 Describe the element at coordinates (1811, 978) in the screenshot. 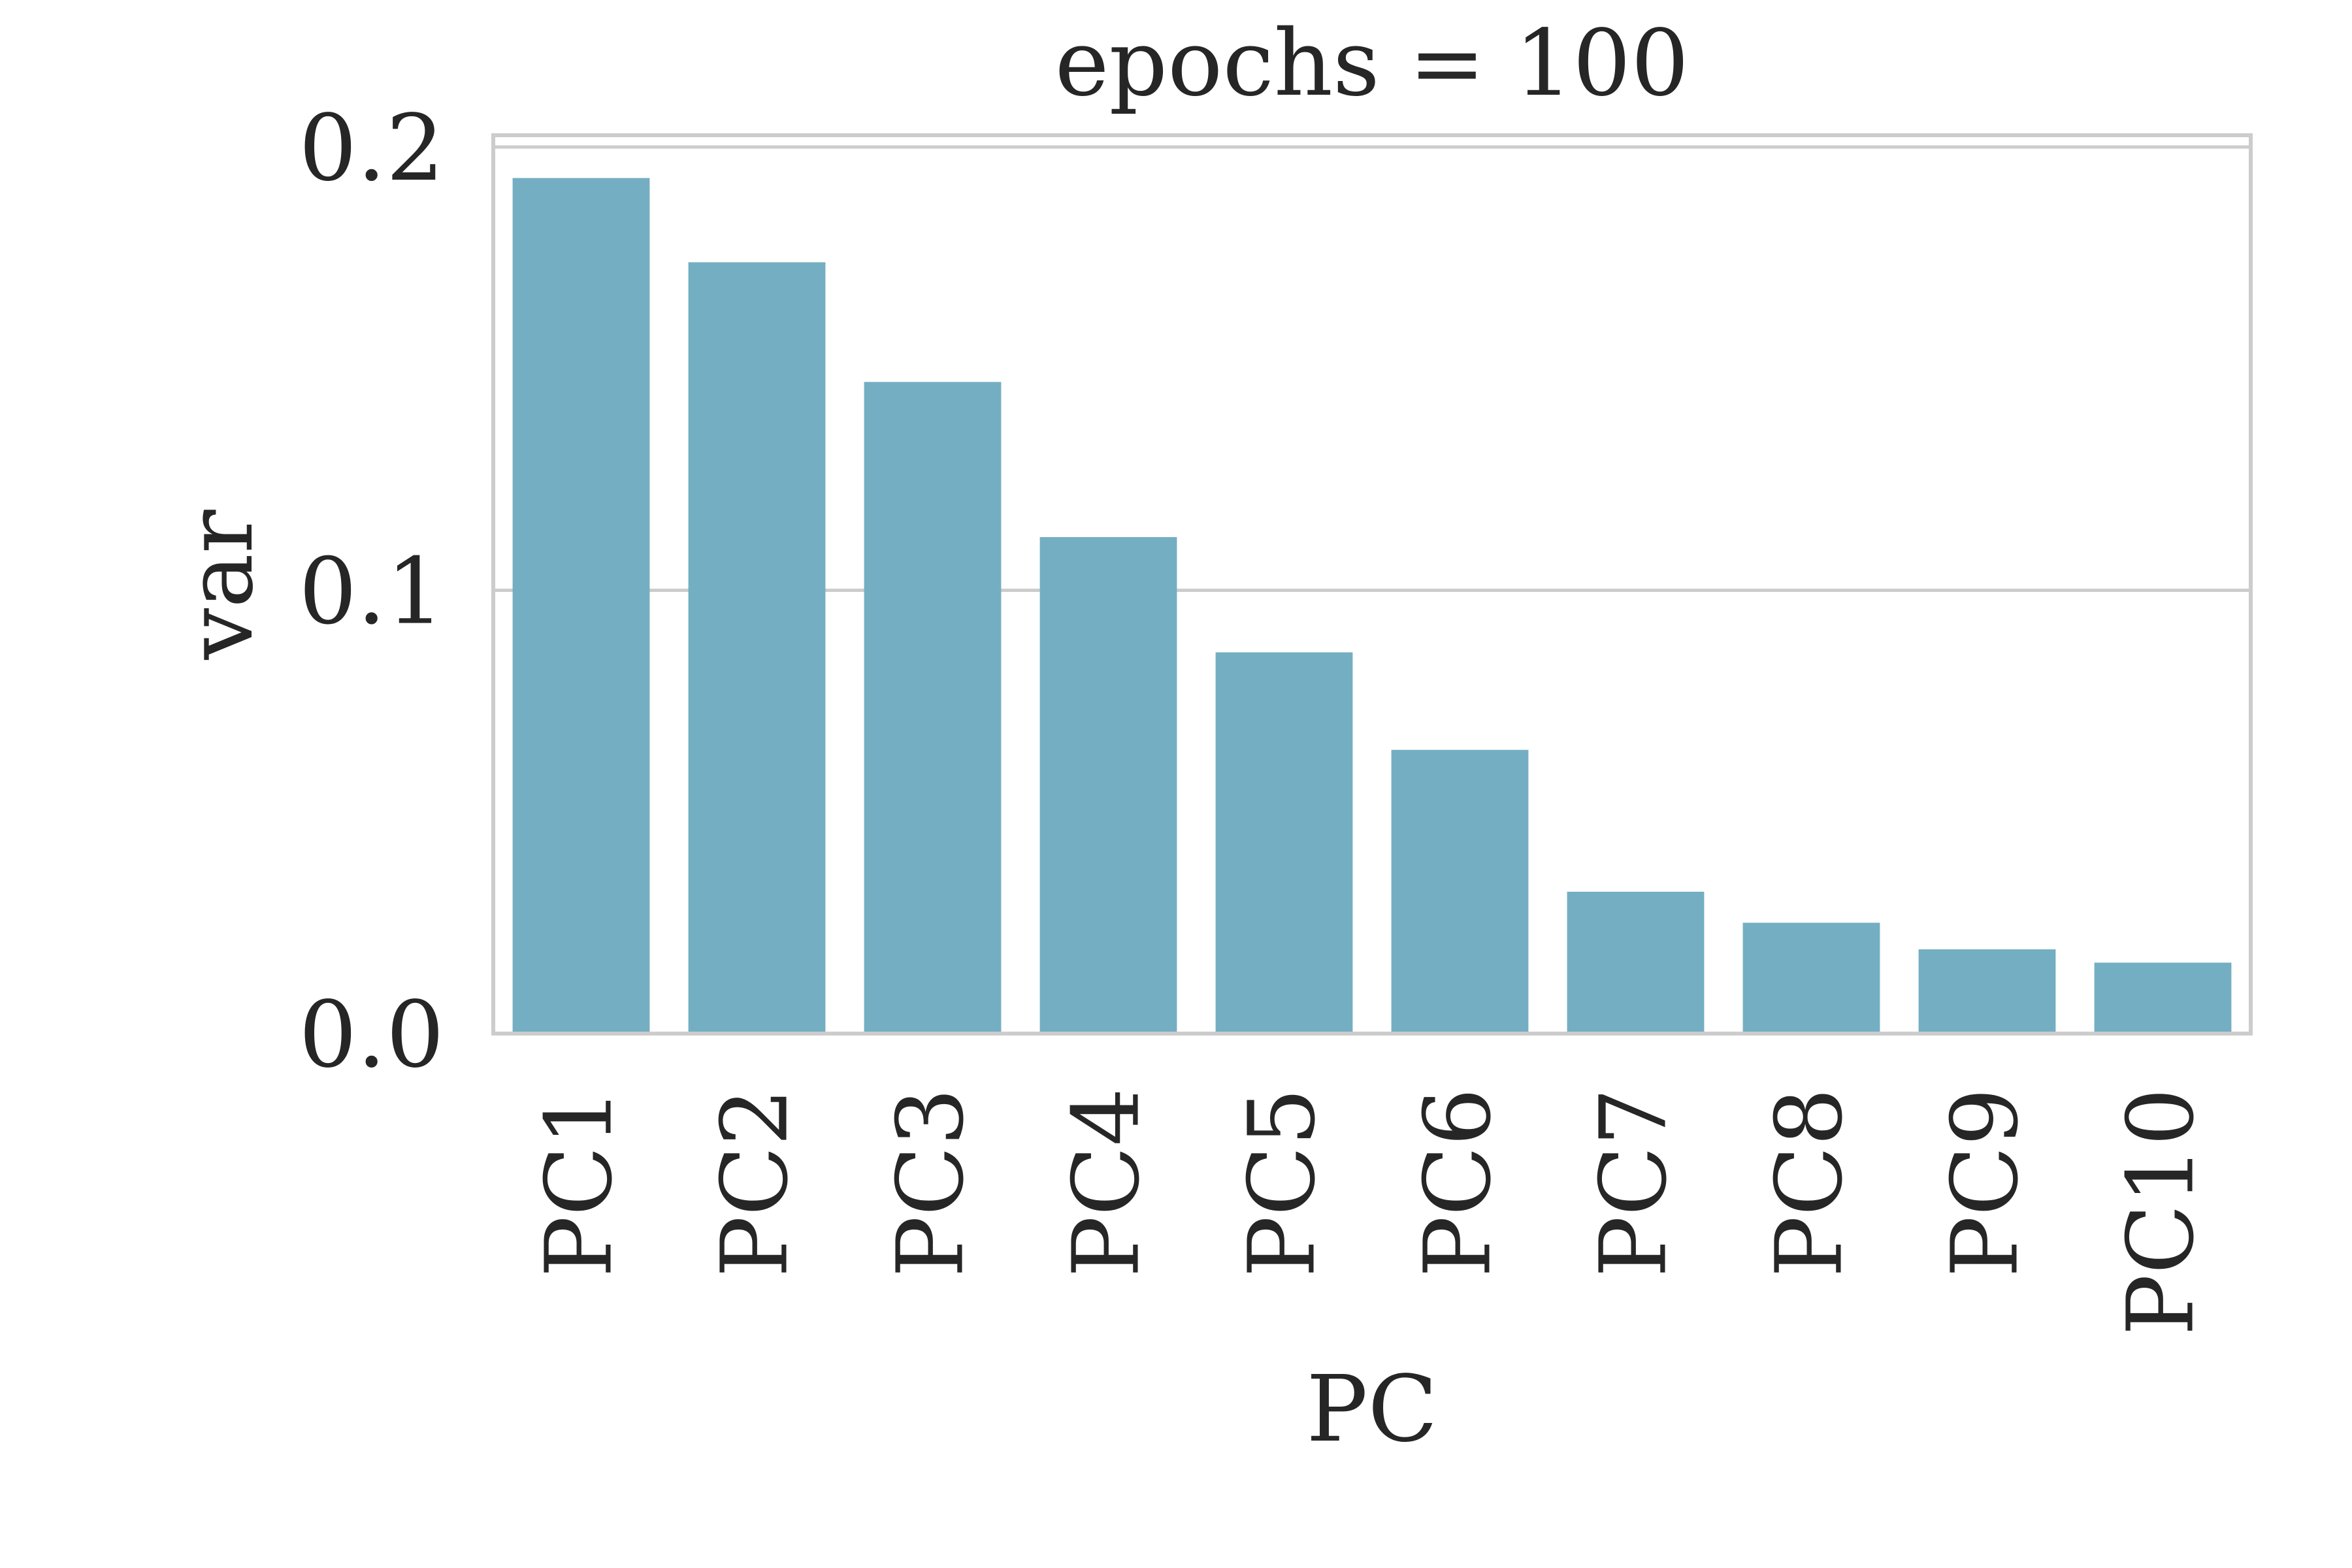

I see `bar-pc8` at that location.